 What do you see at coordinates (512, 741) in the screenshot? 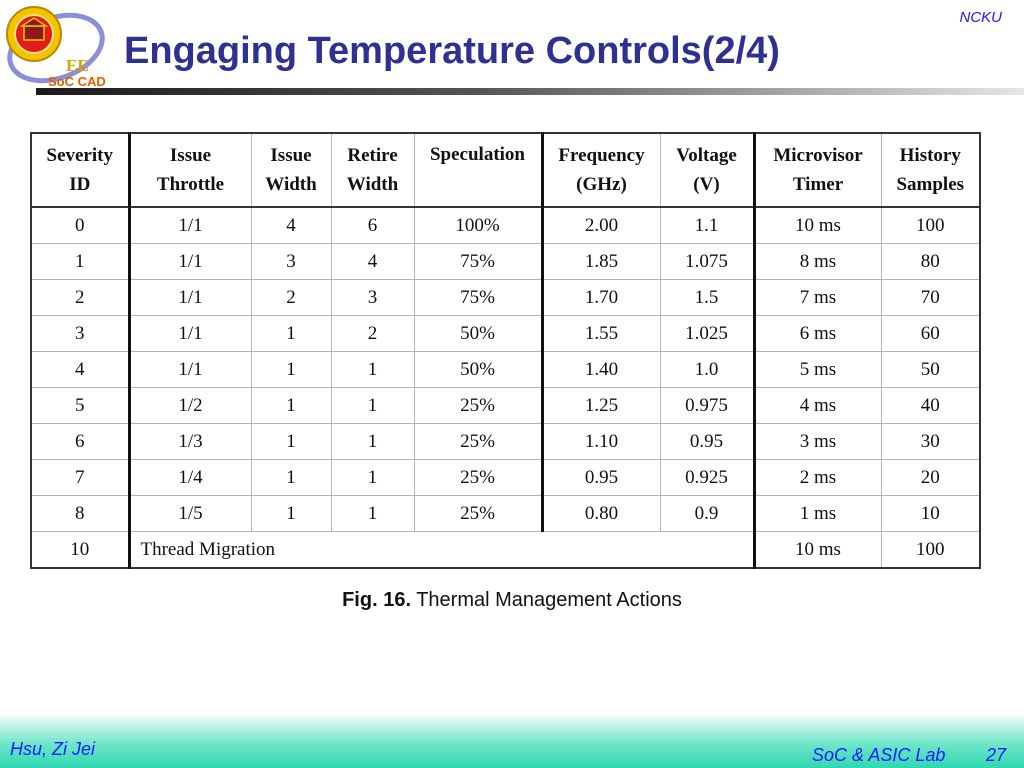
I see `footer-band` at bounding box center [512, 741].